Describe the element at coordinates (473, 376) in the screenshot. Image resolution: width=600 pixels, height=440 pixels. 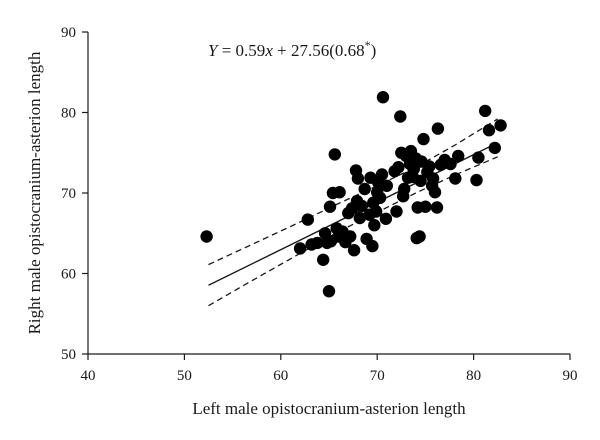
I see `x-tick-label: 80` at that location.